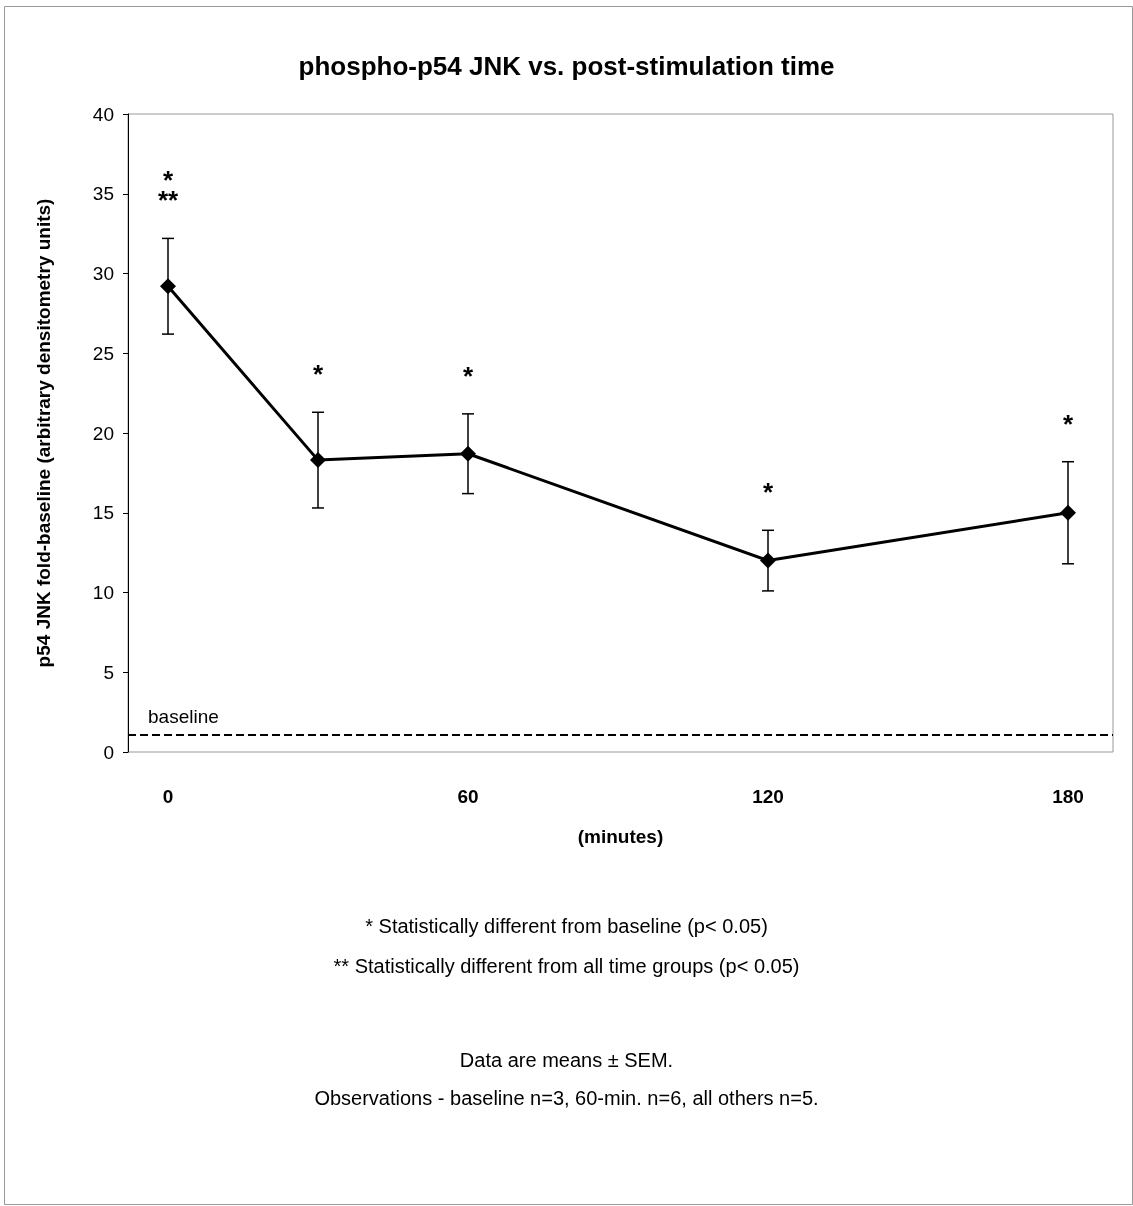 This screenshot has width=1133, height=1206. What do you see at coordinates (768, 796) in the screenshot?
I see `x-tick-label: 120` at bounding box center [768, 796].